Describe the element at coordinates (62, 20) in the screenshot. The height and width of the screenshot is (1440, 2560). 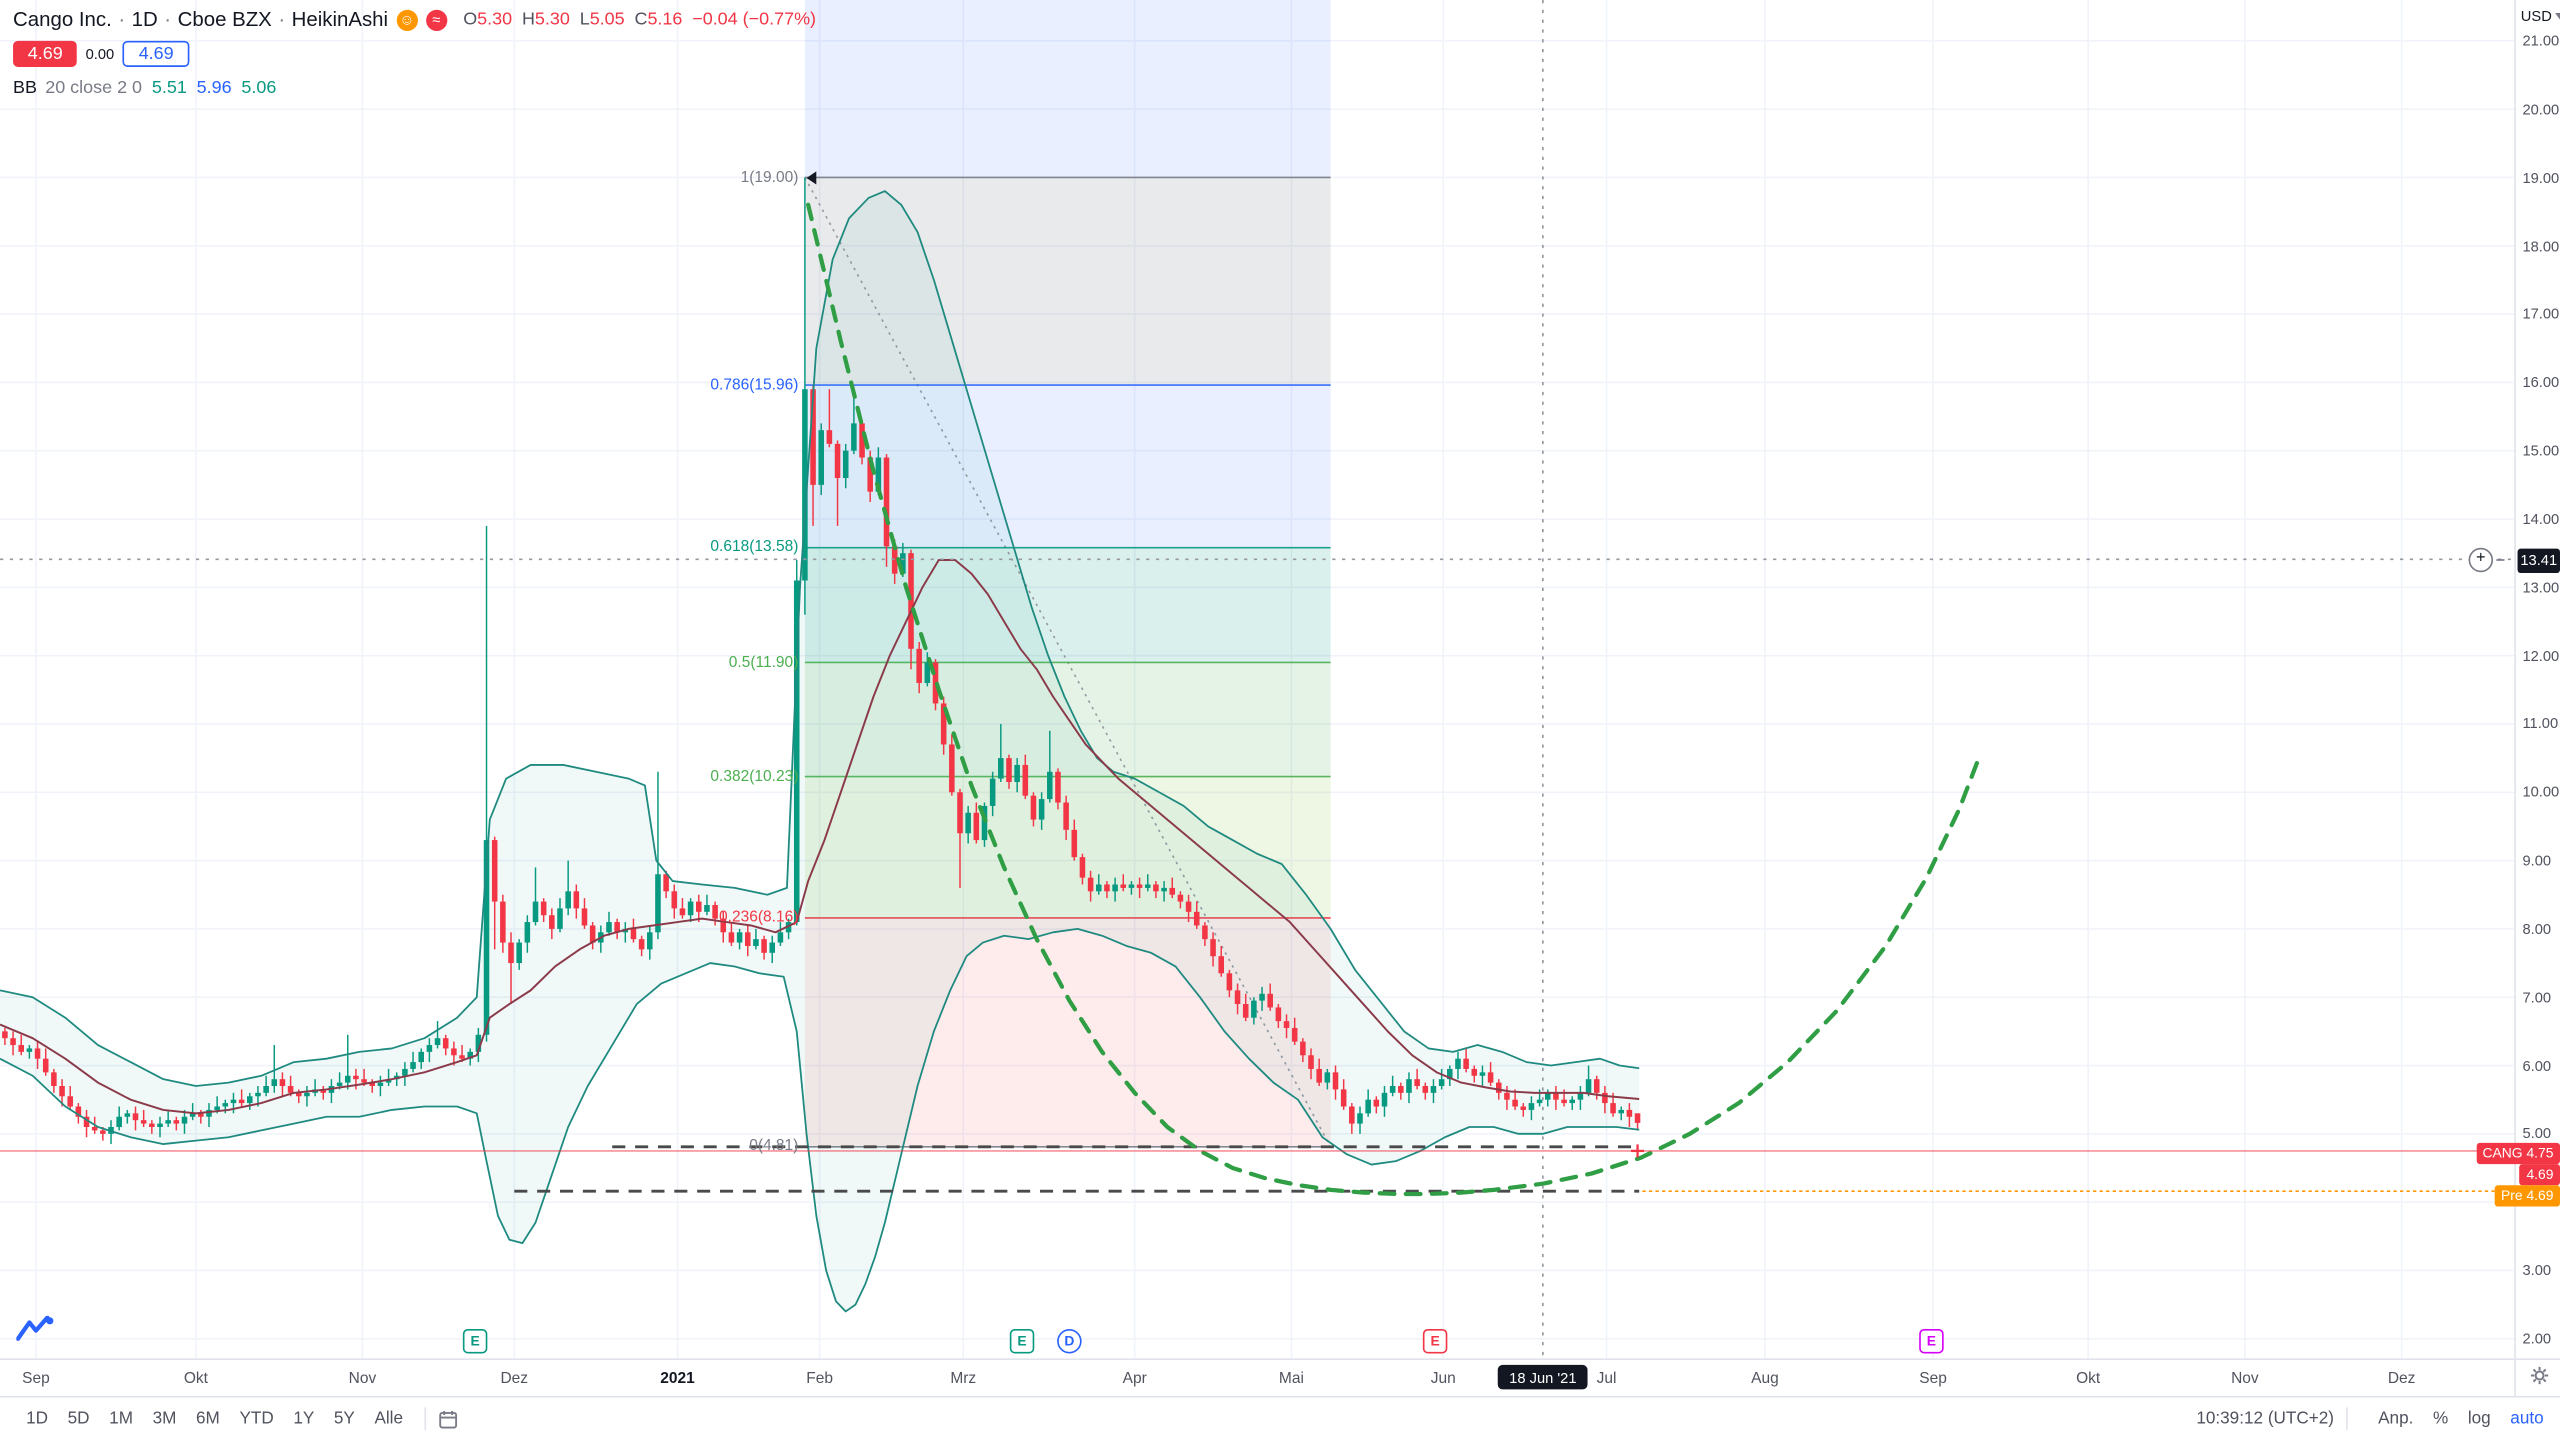
I see `symbol-title: Cango Inc.` at that location.